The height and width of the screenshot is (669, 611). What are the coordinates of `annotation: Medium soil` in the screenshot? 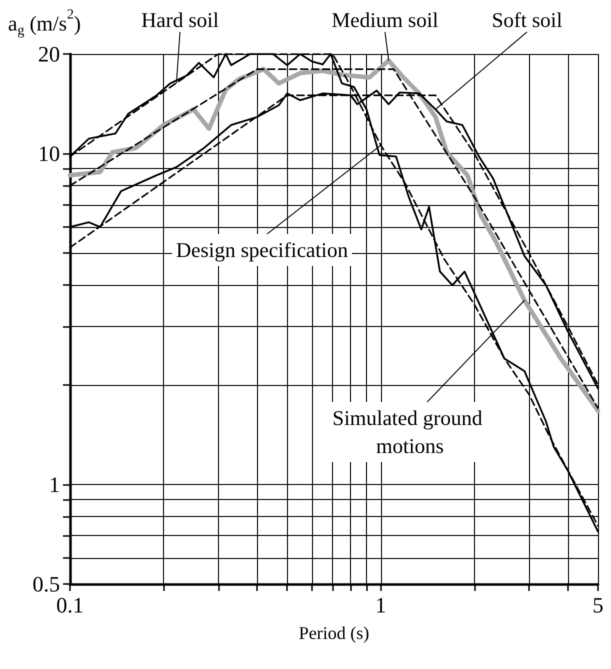 It's located at (385, 20).